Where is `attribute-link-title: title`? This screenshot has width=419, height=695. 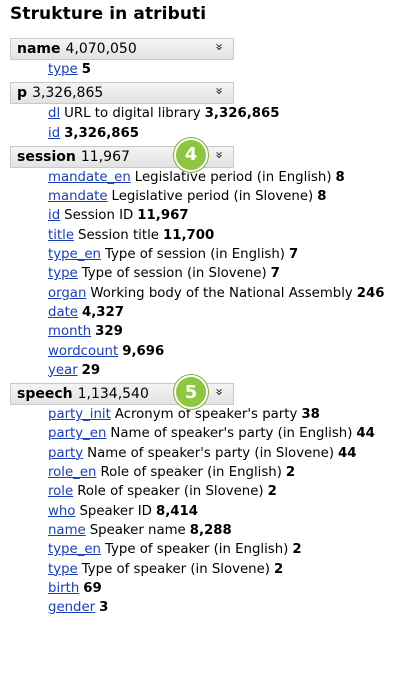 attribute-link-title: title is located at coordinates (61, 235).